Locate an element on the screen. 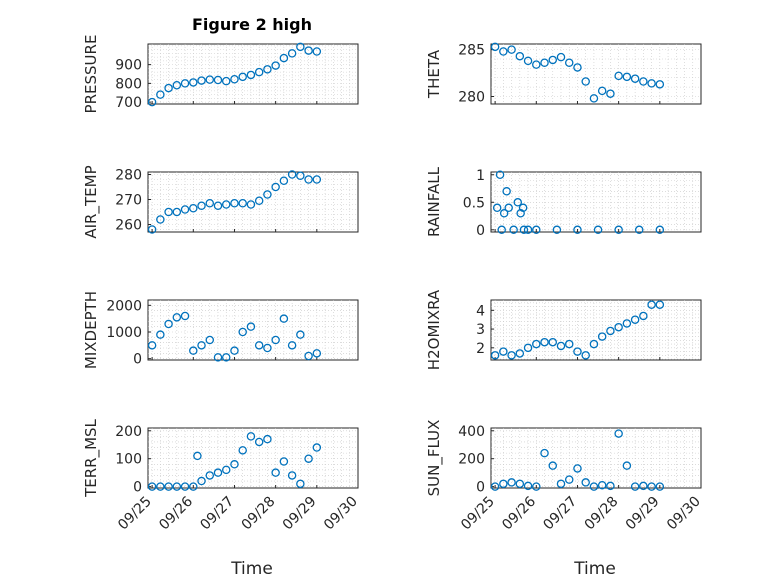 Image resolution: width=778 pixels, height=583 pixels. y-tick-label: 260 is located at coordinates (128, 226).